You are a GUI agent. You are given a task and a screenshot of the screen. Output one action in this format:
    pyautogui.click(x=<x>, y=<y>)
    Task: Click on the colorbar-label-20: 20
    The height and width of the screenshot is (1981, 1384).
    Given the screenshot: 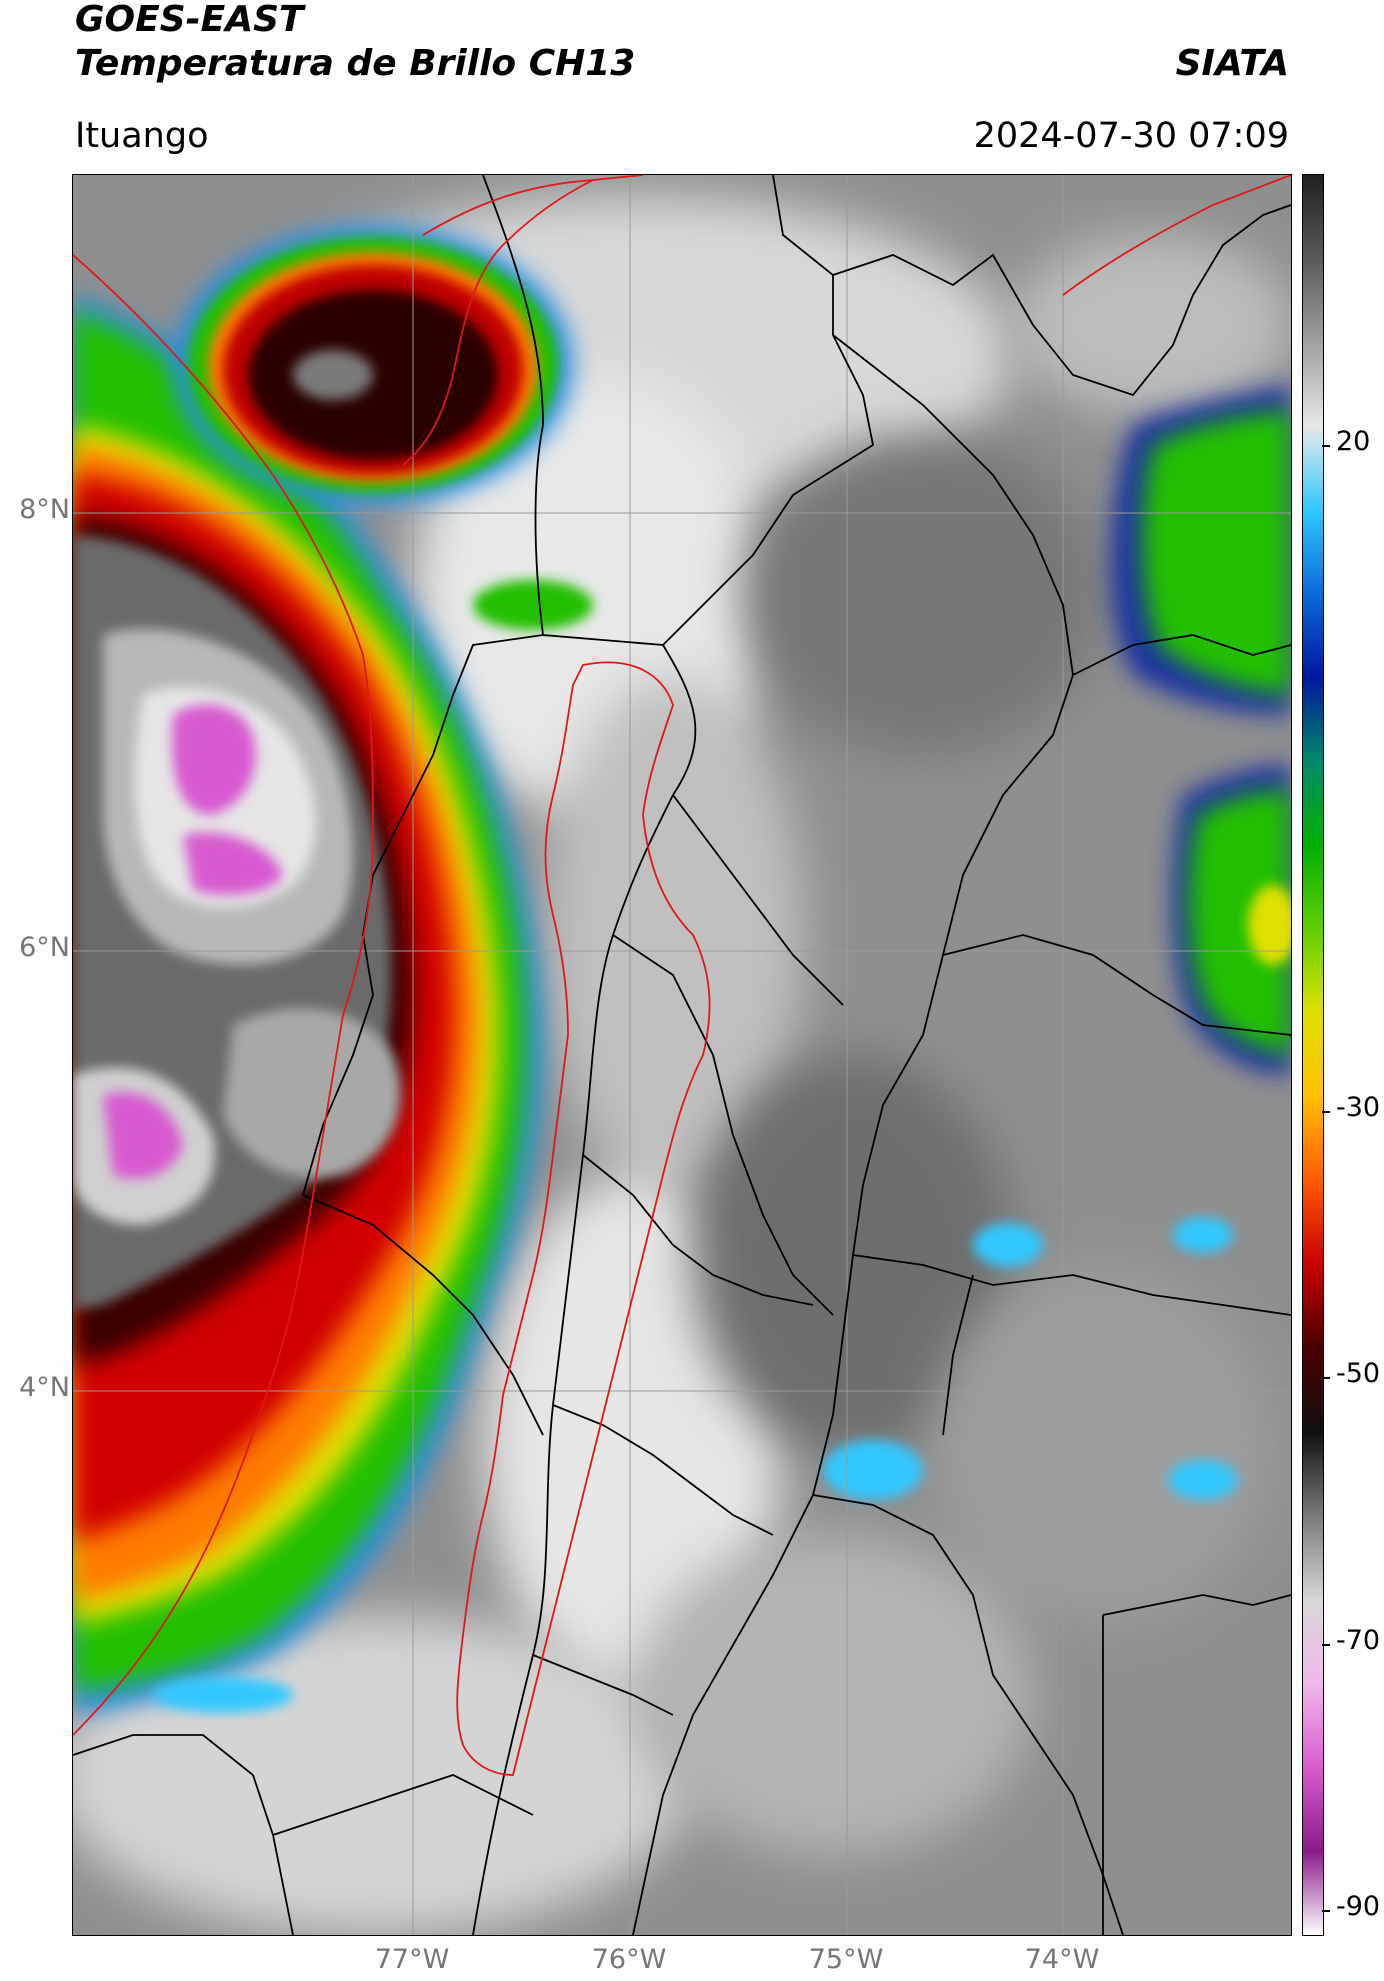 What is the action you would take?
    pyautogui.click(x=1353, y=441)
    